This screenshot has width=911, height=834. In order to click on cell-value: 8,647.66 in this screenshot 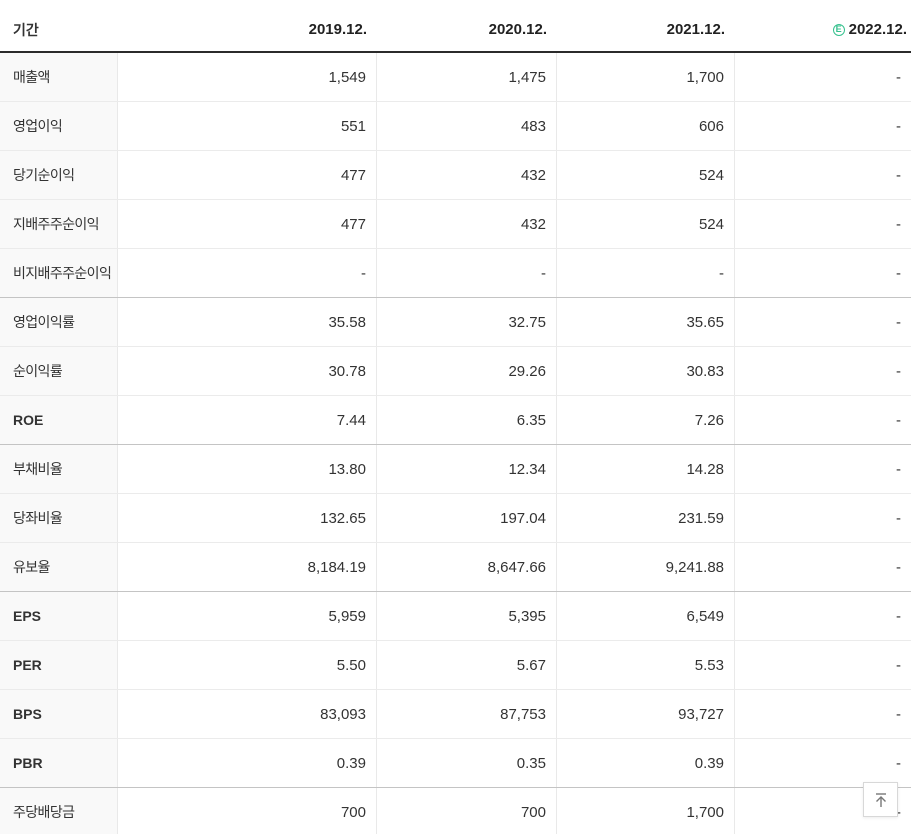, I will do `click(467, 567)`.